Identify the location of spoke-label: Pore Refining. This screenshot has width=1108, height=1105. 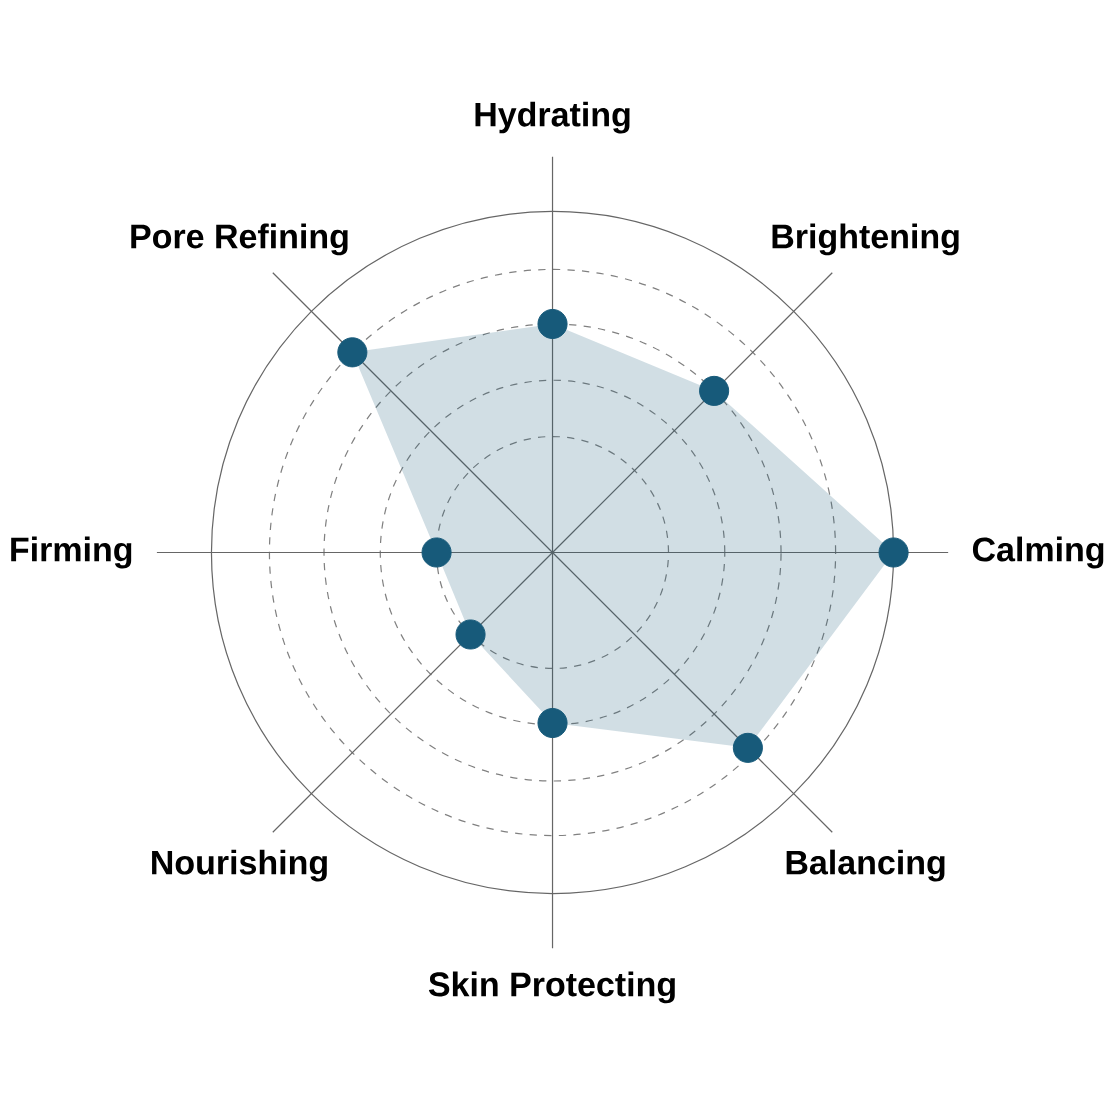
(239, 239).